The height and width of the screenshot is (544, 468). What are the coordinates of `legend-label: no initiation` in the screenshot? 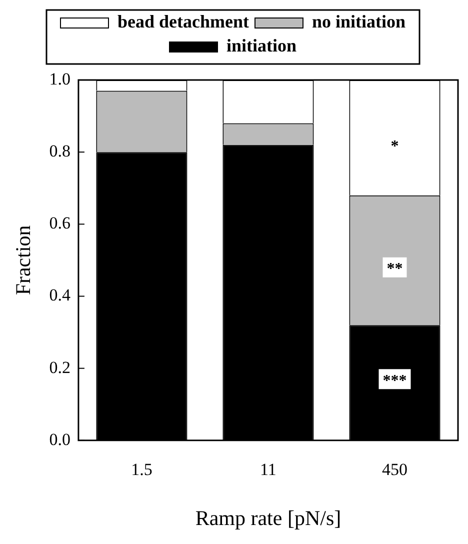 It's located at (359, 22).